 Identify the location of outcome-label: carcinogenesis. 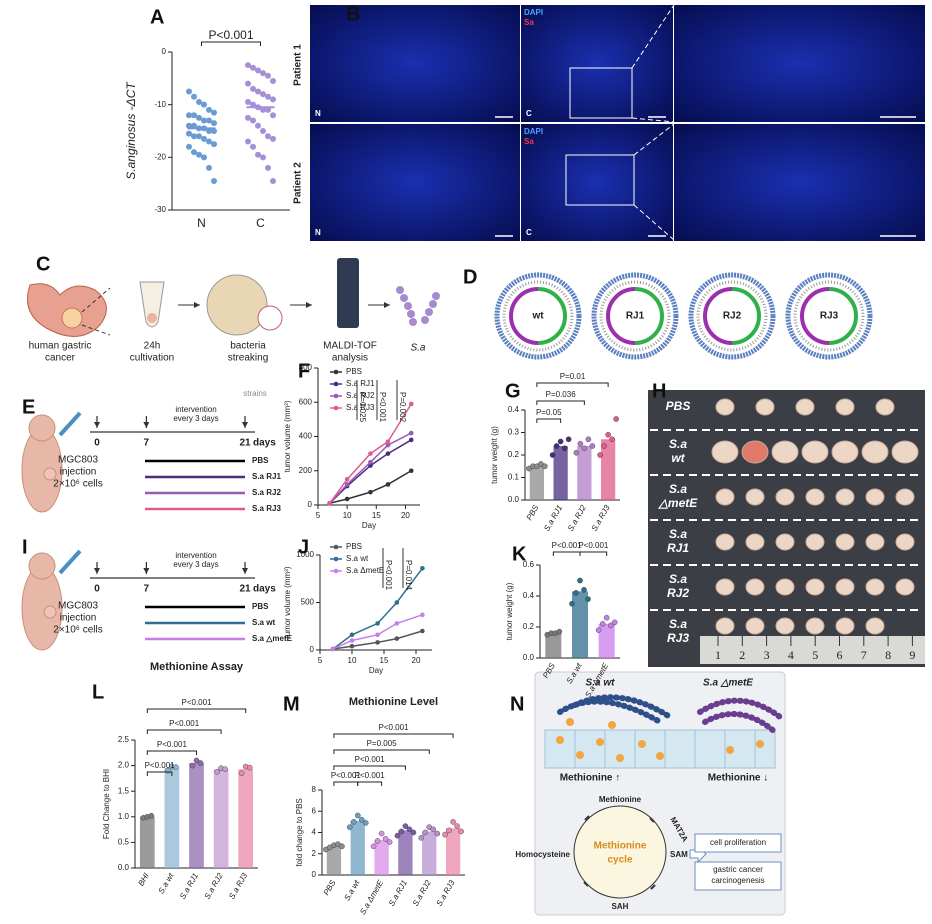
(737, 880).